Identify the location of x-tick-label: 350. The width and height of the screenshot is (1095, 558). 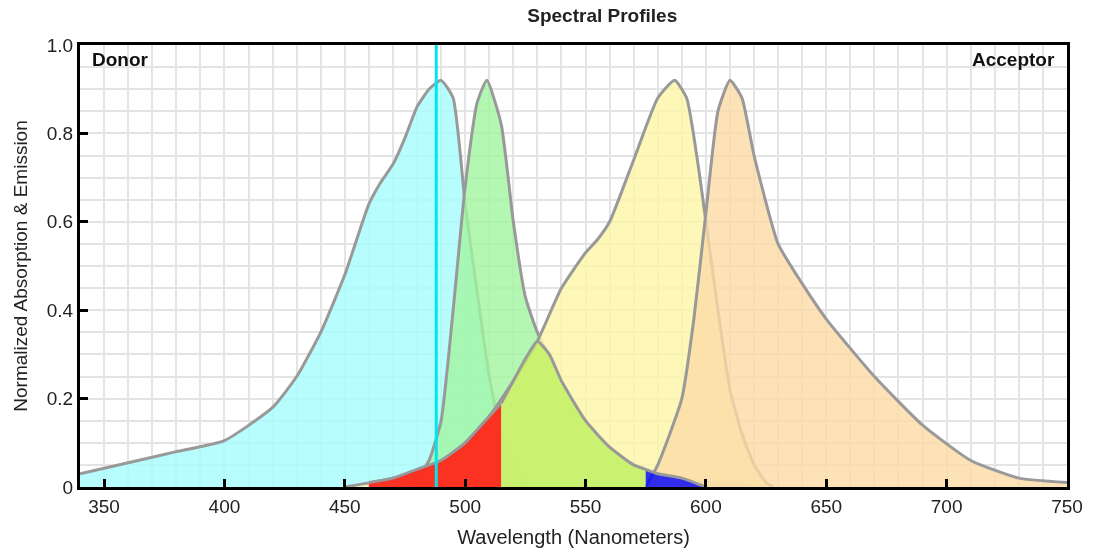
(104, 506).